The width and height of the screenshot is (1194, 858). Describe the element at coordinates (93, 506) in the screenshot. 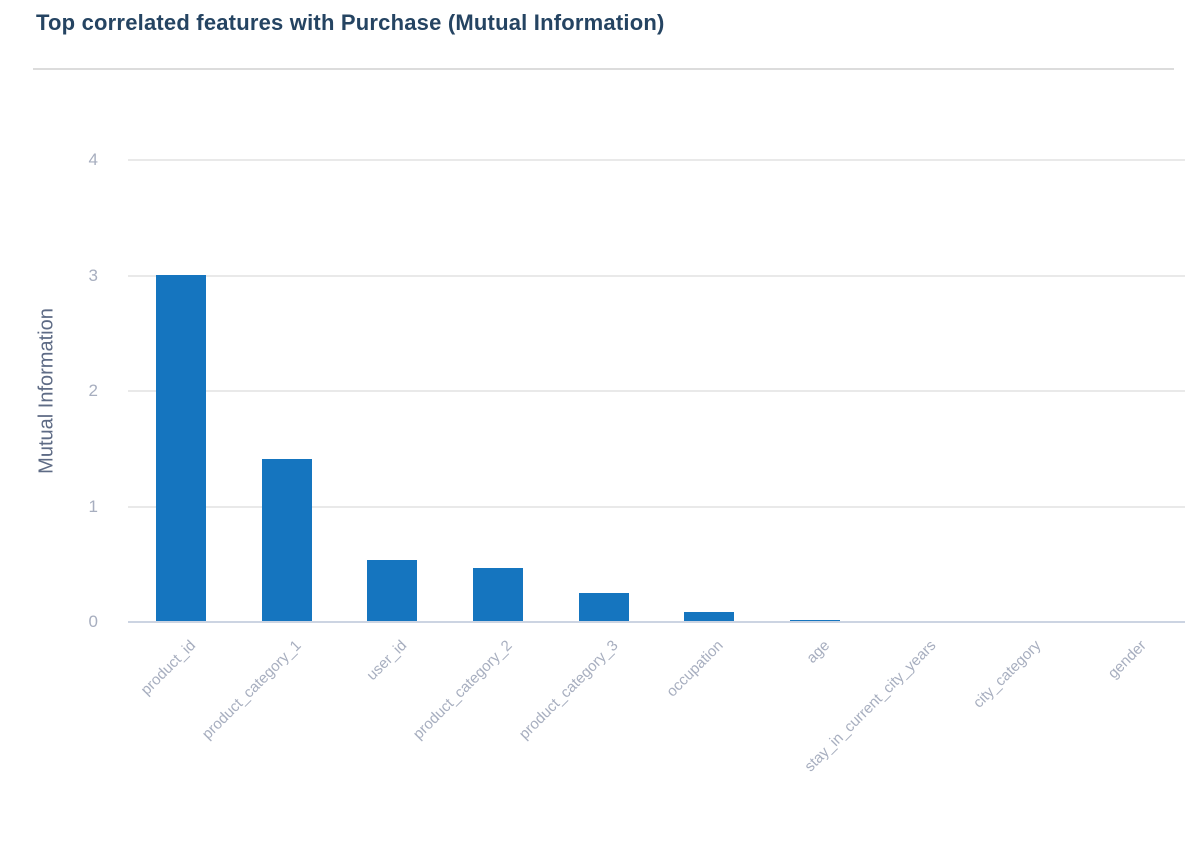

I see `y-tick-label: 1` at that location.